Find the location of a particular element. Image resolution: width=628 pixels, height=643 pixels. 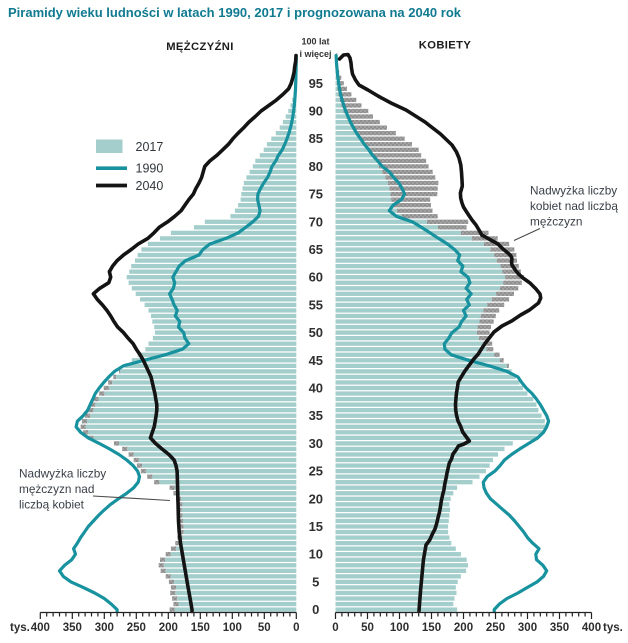

svg-text: 65 is located at coordinates (316, 249).